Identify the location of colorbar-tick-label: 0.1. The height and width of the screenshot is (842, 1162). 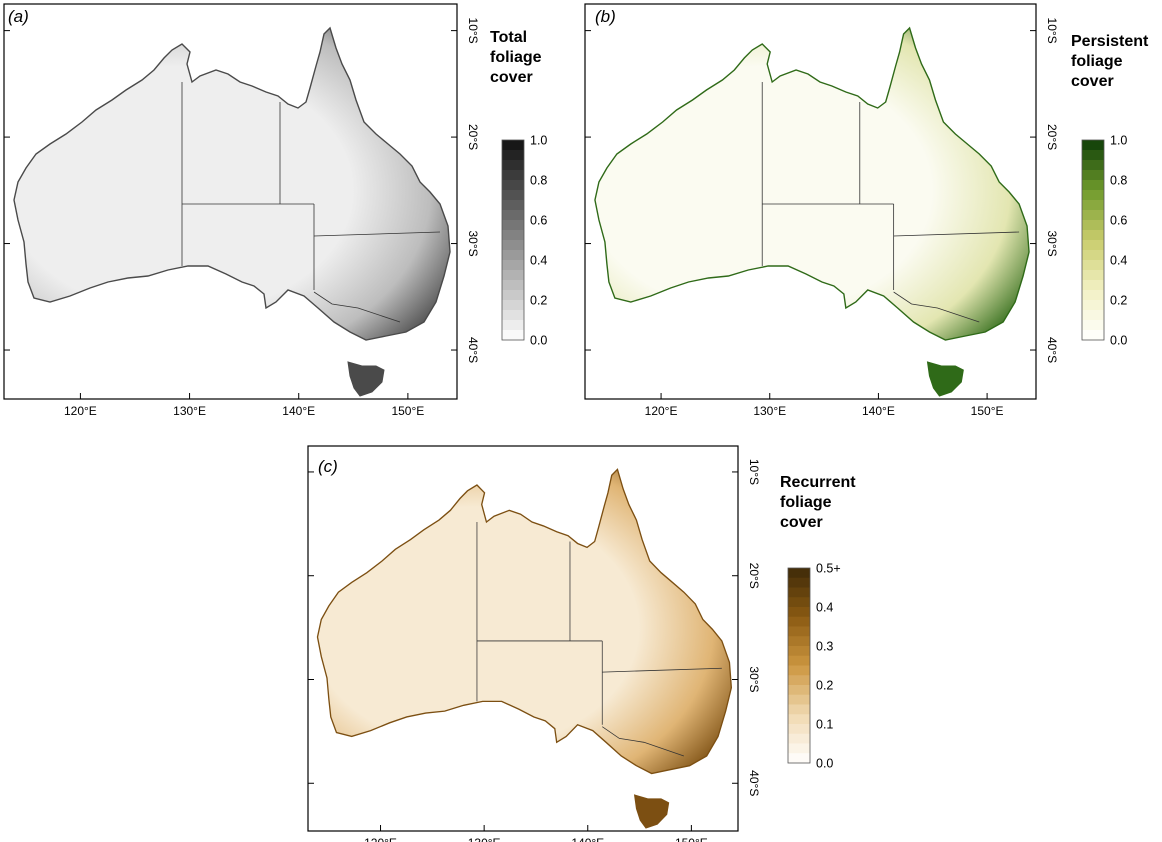
(824, 725).